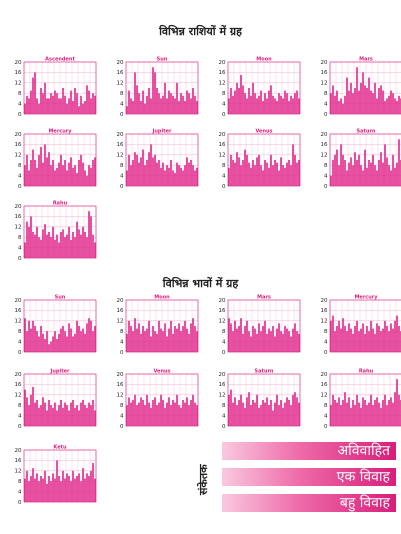 The height and width of the screenshot is (534, 401). I want to click on chart-title: Rahu, so click(60, 204).